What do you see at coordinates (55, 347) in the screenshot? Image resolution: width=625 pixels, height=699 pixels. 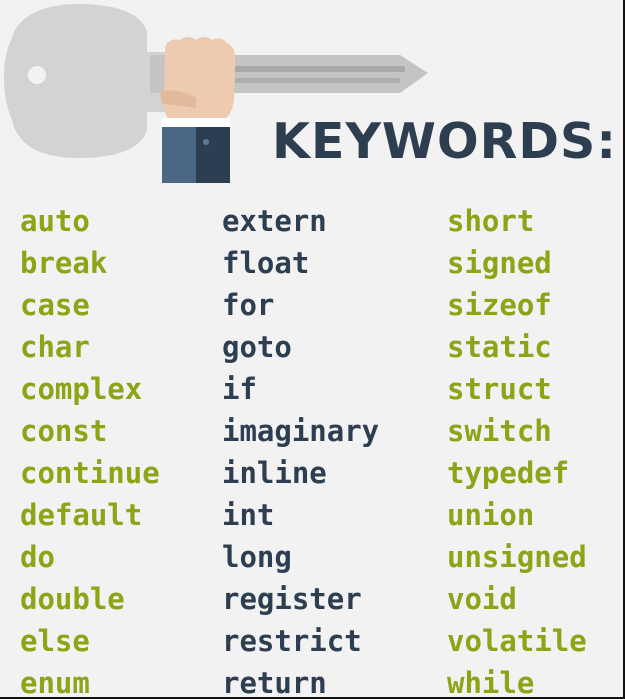 I see `keyword-item: char` at bounding box center [55, 347].